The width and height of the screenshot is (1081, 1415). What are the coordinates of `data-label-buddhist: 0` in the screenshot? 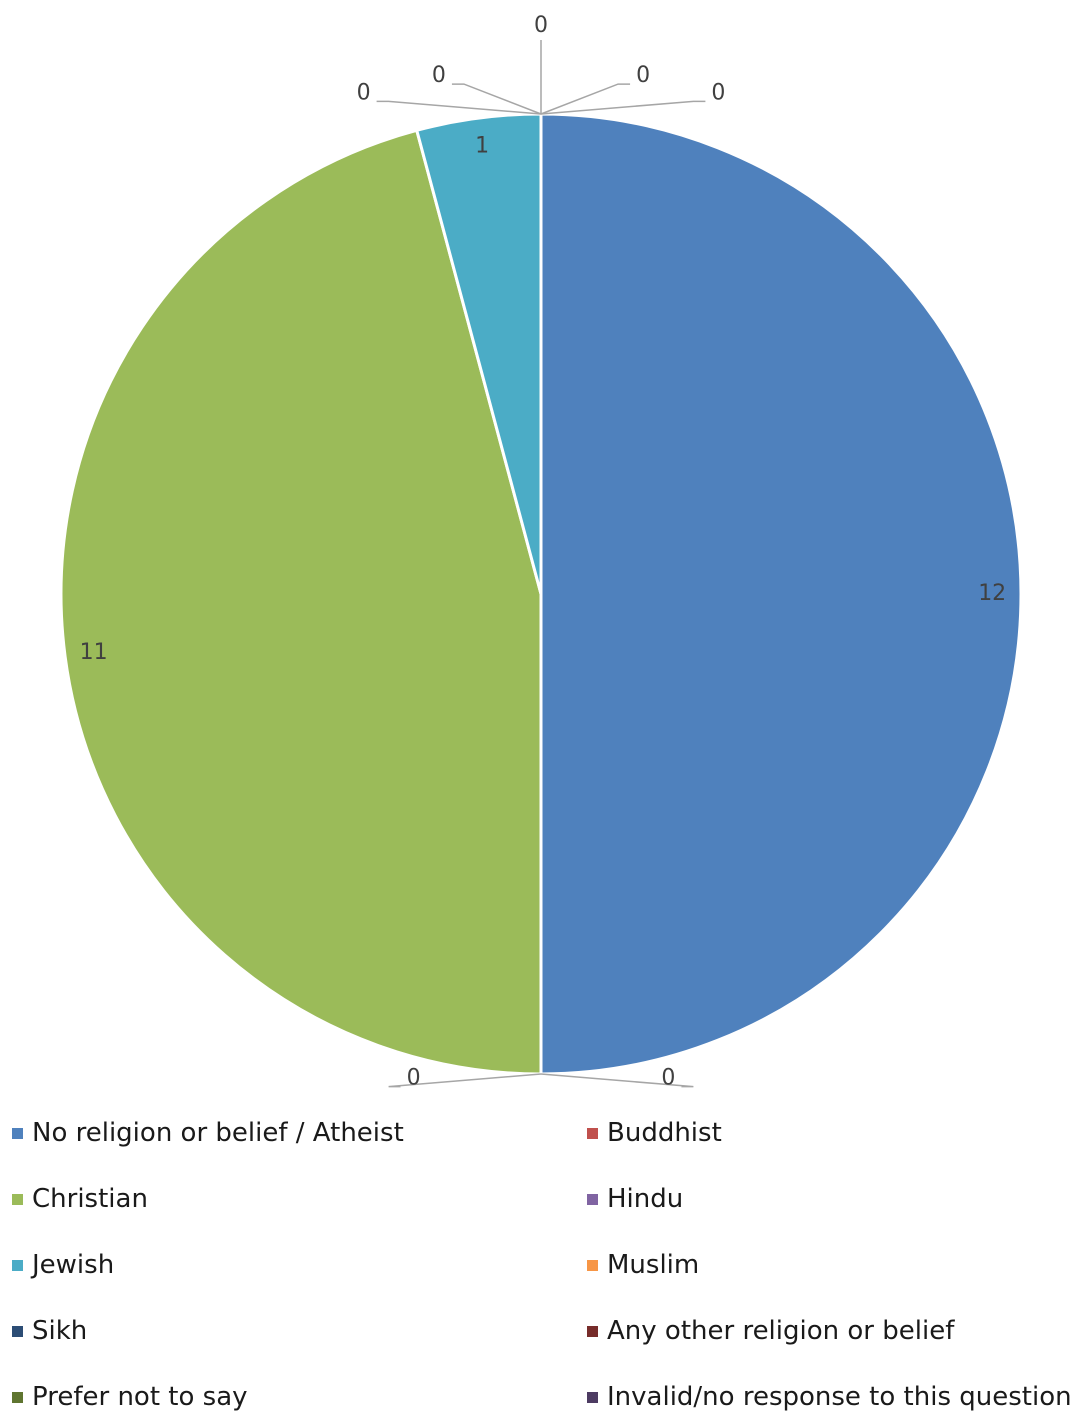 It's located at (364, 92).